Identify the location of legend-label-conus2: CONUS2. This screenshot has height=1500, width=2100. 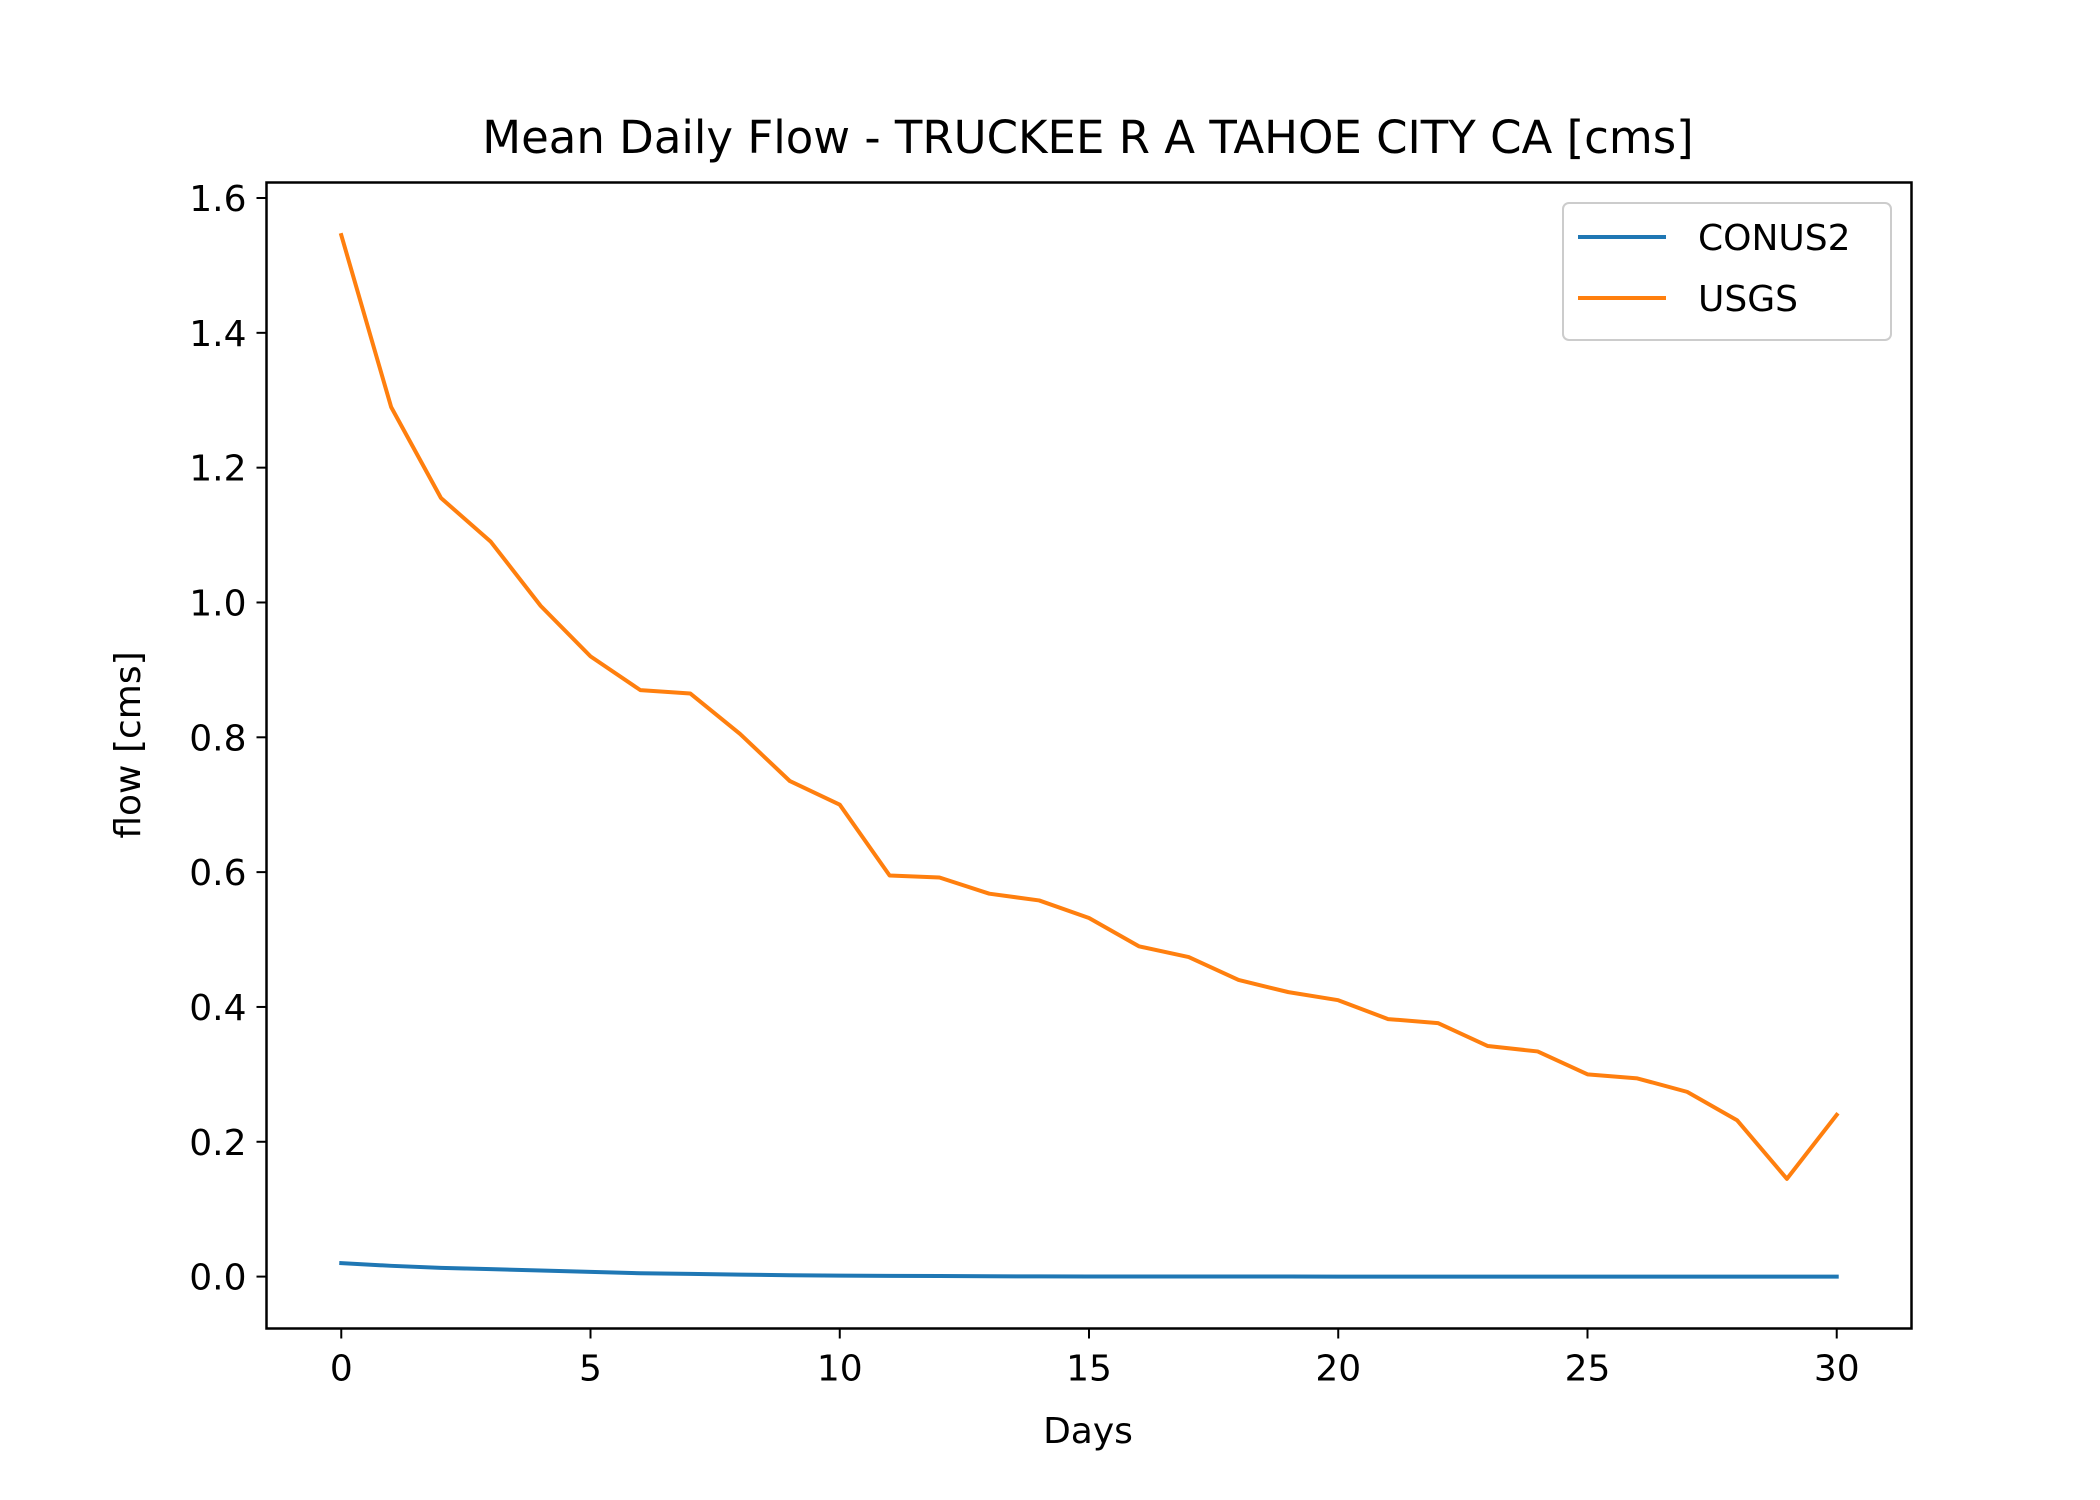
(1774, 238).